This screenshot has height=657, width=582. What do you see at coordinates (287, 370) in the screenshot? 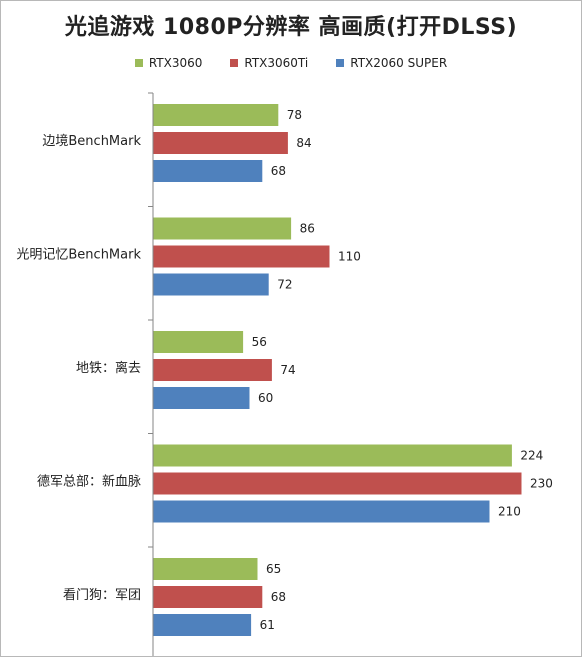
I see `data-label: 74` at bounding box center [287, 370].